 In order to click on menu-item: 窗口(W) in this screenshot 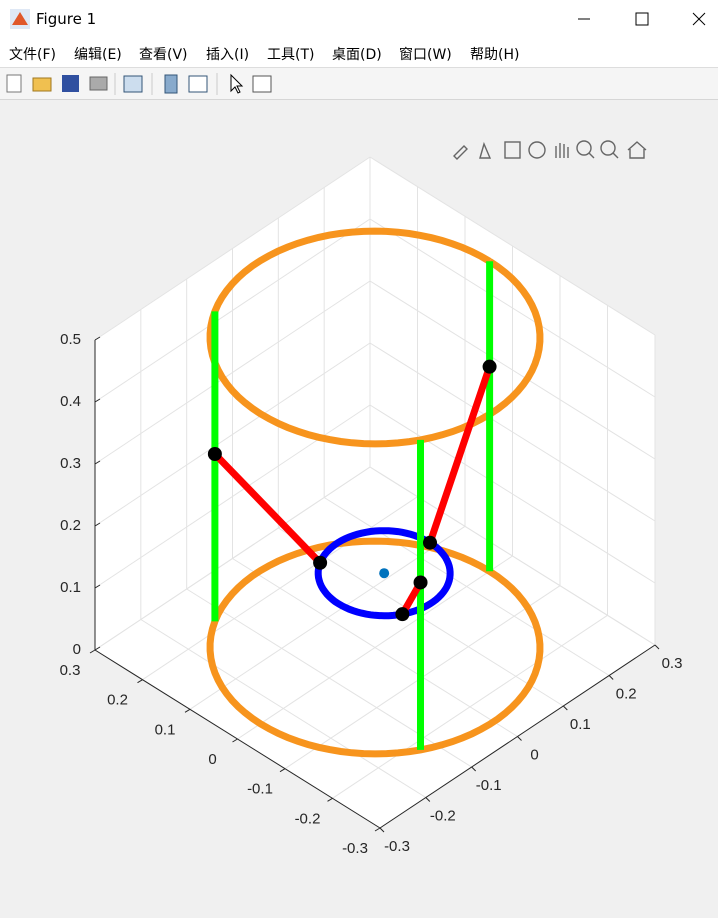, I will do `click(425, 55)`.